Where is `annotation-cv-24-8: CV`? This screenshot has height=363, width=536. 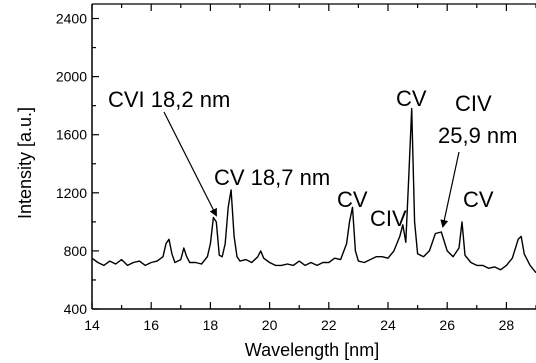
annotation-cv-24-8: CV is located at coordinates (411, 98).